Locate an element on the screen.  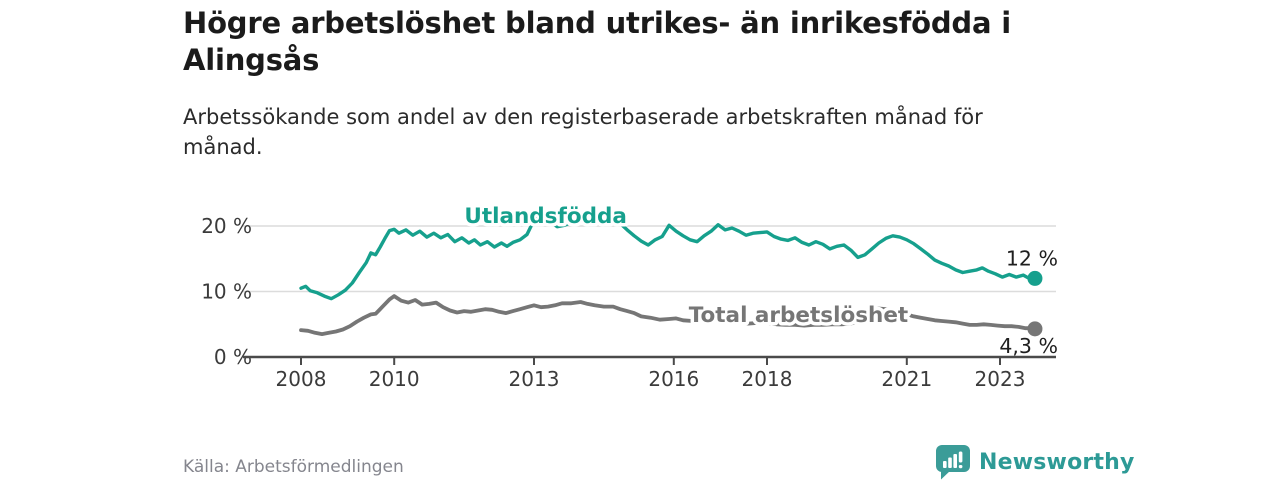
x-axis-tick-label: 2010 is located at coordinates (394, 379).